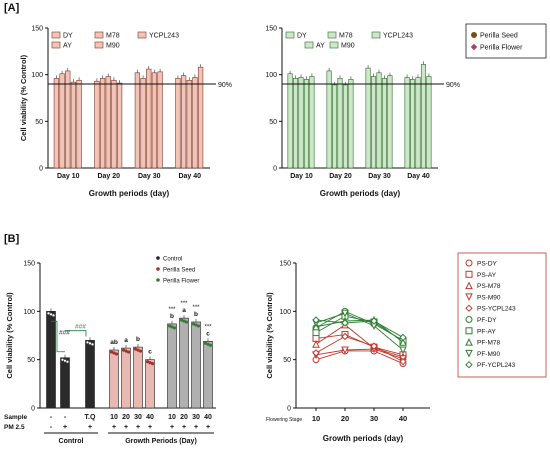 The image size is (550, 457). I want to click on A-right-x-label: Growth periods (day), so click(360, 193).